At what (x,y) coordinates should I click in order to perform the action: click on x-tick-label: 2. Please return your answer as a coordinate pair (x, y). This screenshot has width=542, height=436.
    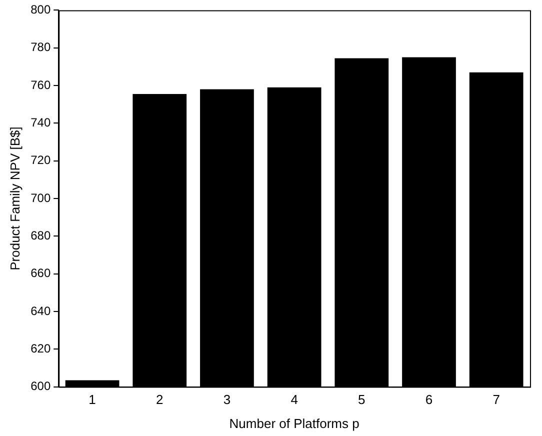
    Looking at the image, I should click on (160, 400).